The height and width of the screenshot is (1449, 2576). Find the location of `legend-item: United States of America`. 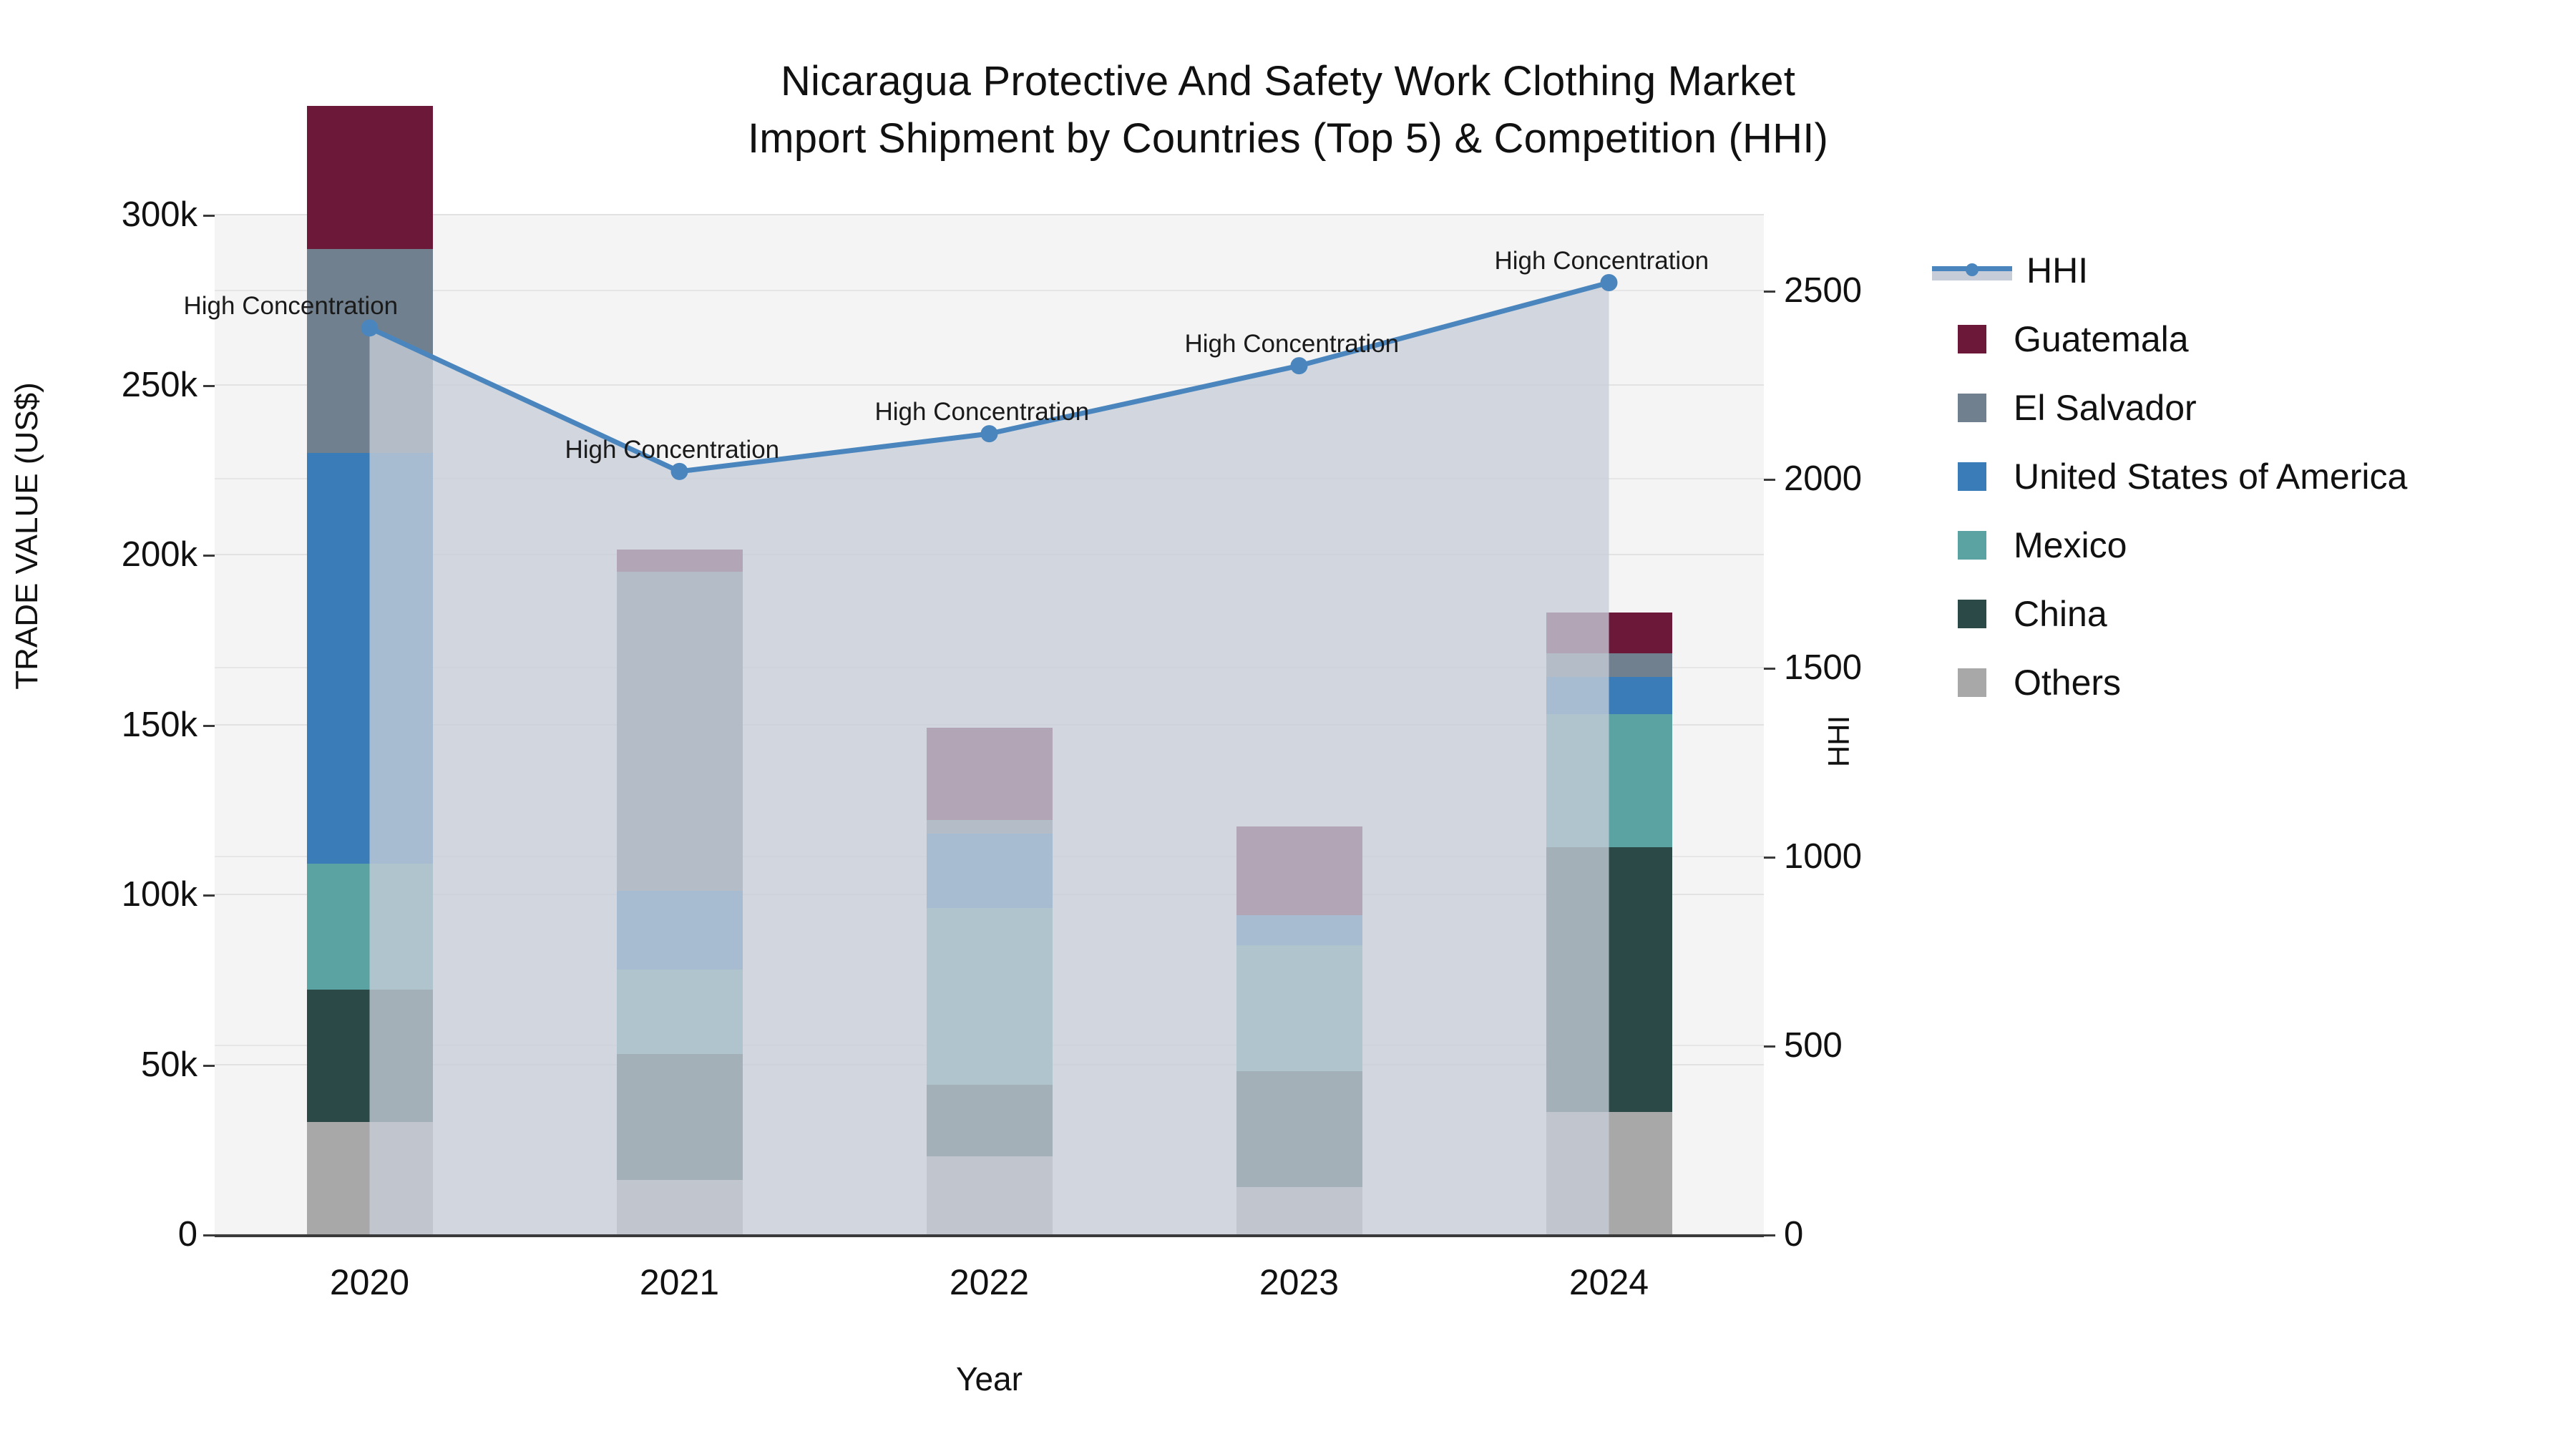

legend-item: United States of America is located at coordinates (2169, 476).